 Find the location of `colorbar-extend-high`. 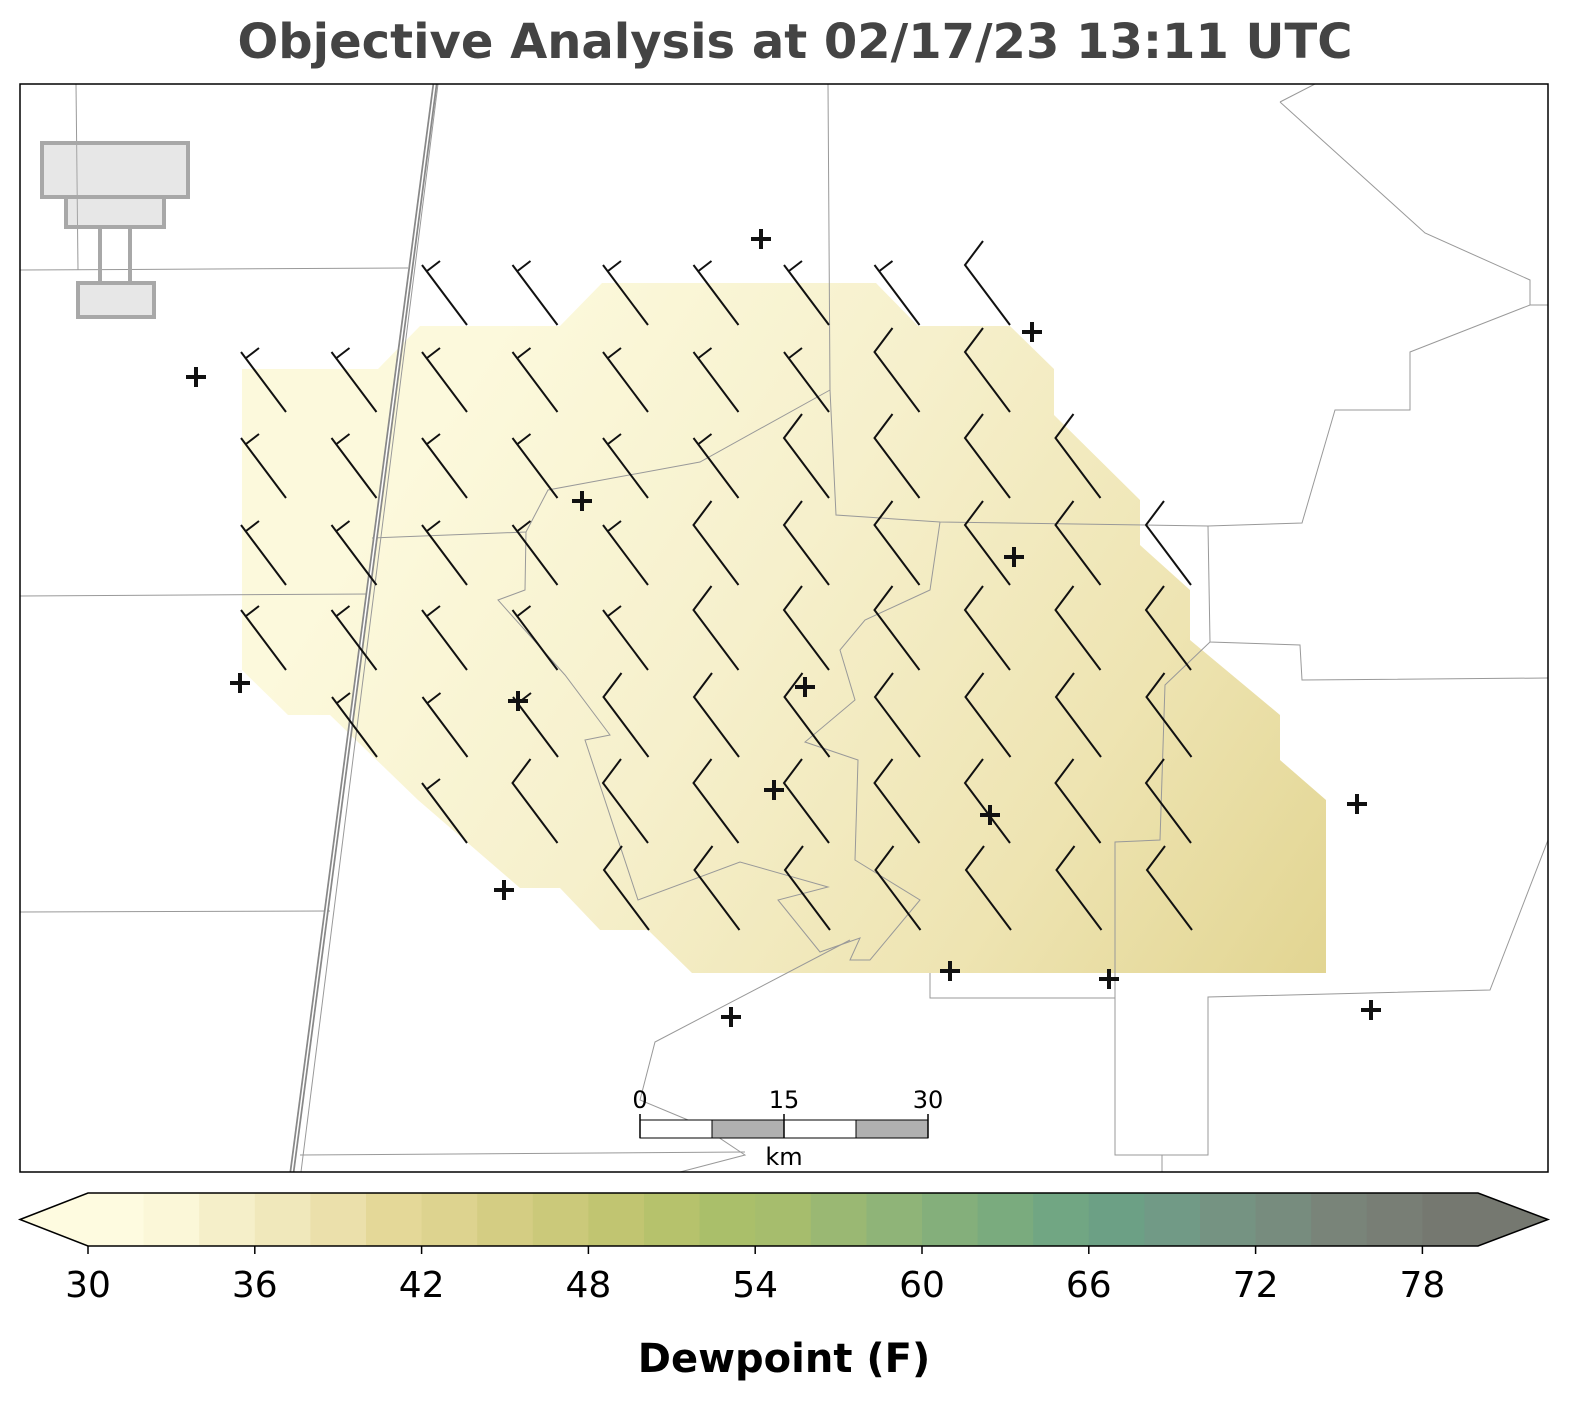

colorbar-extend-high is located at coordinates (1513, 1219).